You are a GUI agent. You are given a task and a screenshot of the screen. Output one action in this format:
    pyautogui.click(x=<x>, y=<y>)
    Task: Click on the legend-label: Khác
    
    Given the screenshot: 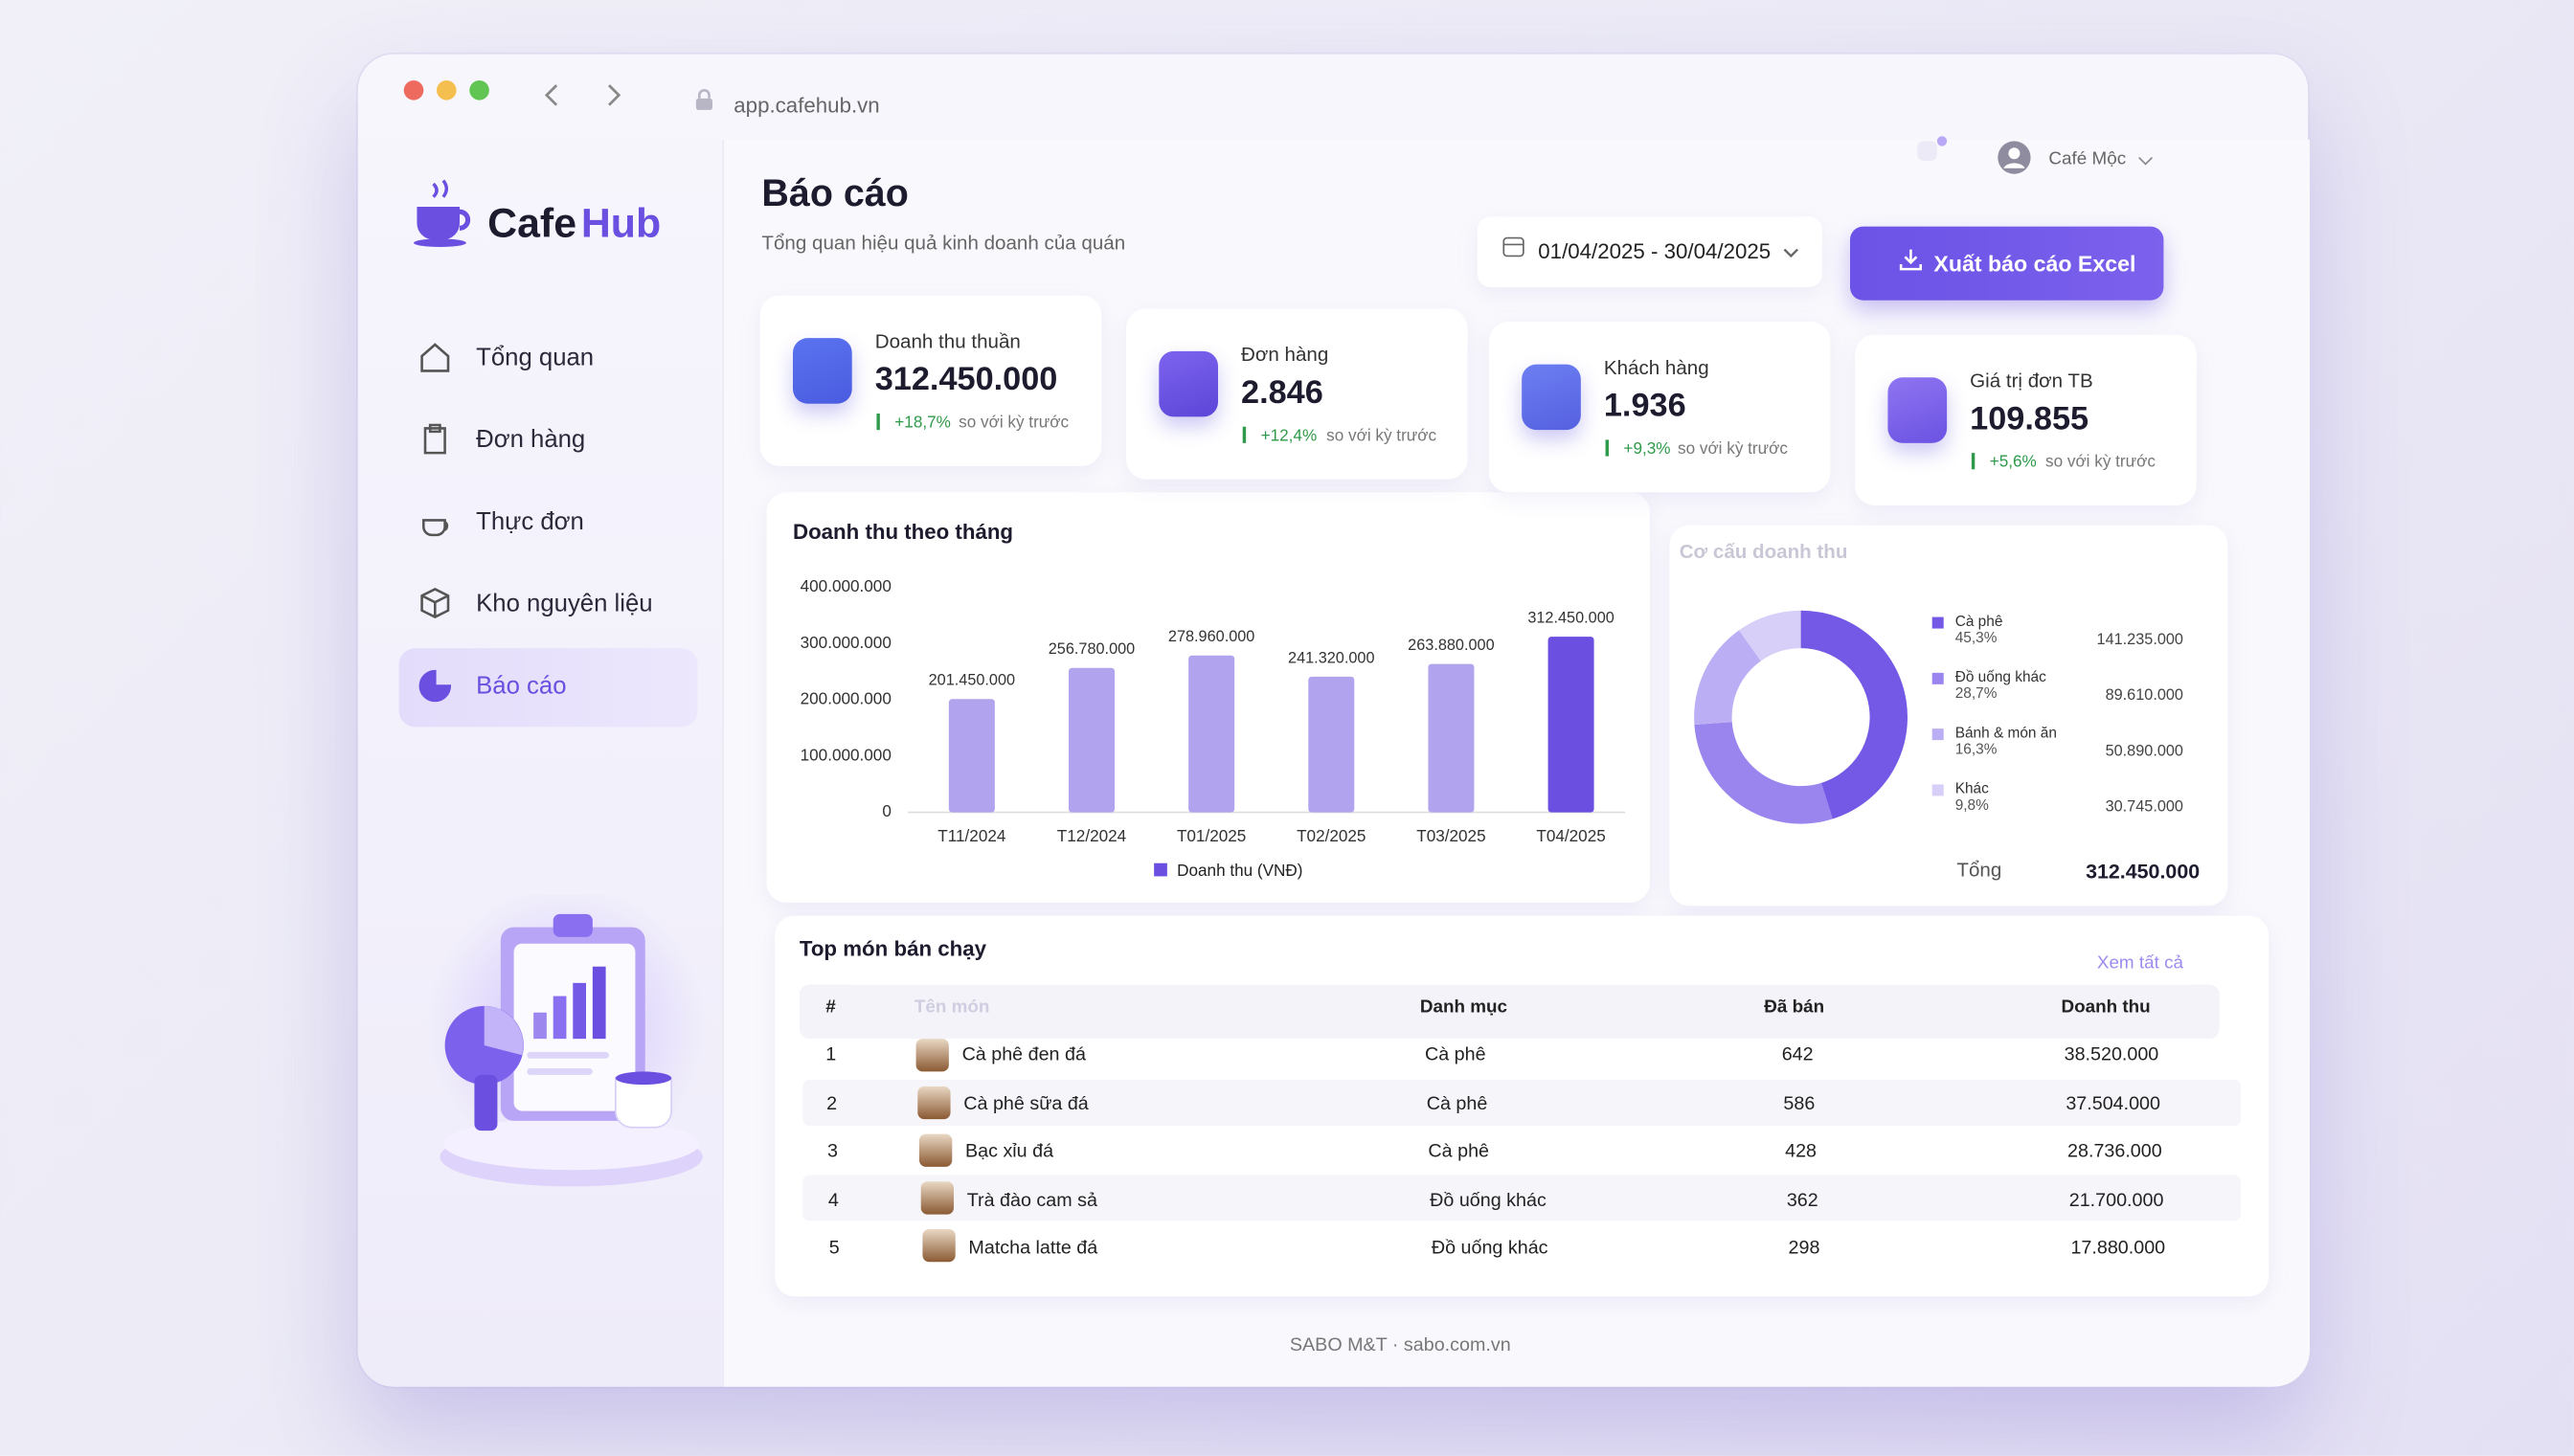 What is the action you would take?
    pyautogui.click(x=1972, y=789)
    